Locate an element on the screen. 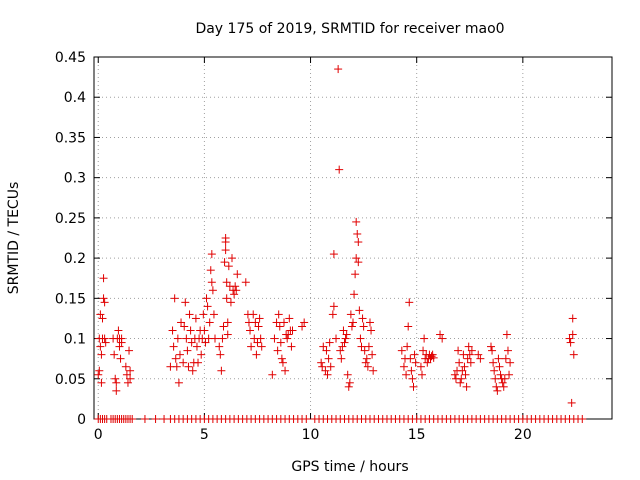  y-tick-label: 0.3 is located at coordinates (75, 179).